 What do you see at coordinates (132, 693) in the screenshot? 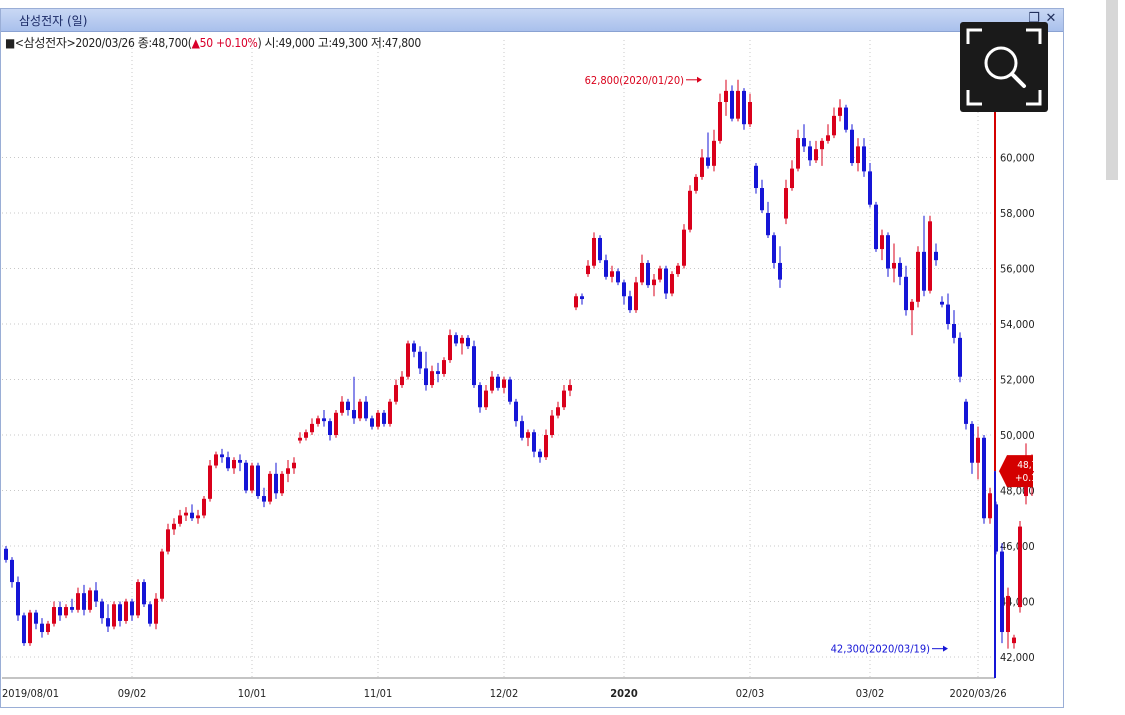
I see `x-tick-label: 09/02` at bounding box center [132, 693].